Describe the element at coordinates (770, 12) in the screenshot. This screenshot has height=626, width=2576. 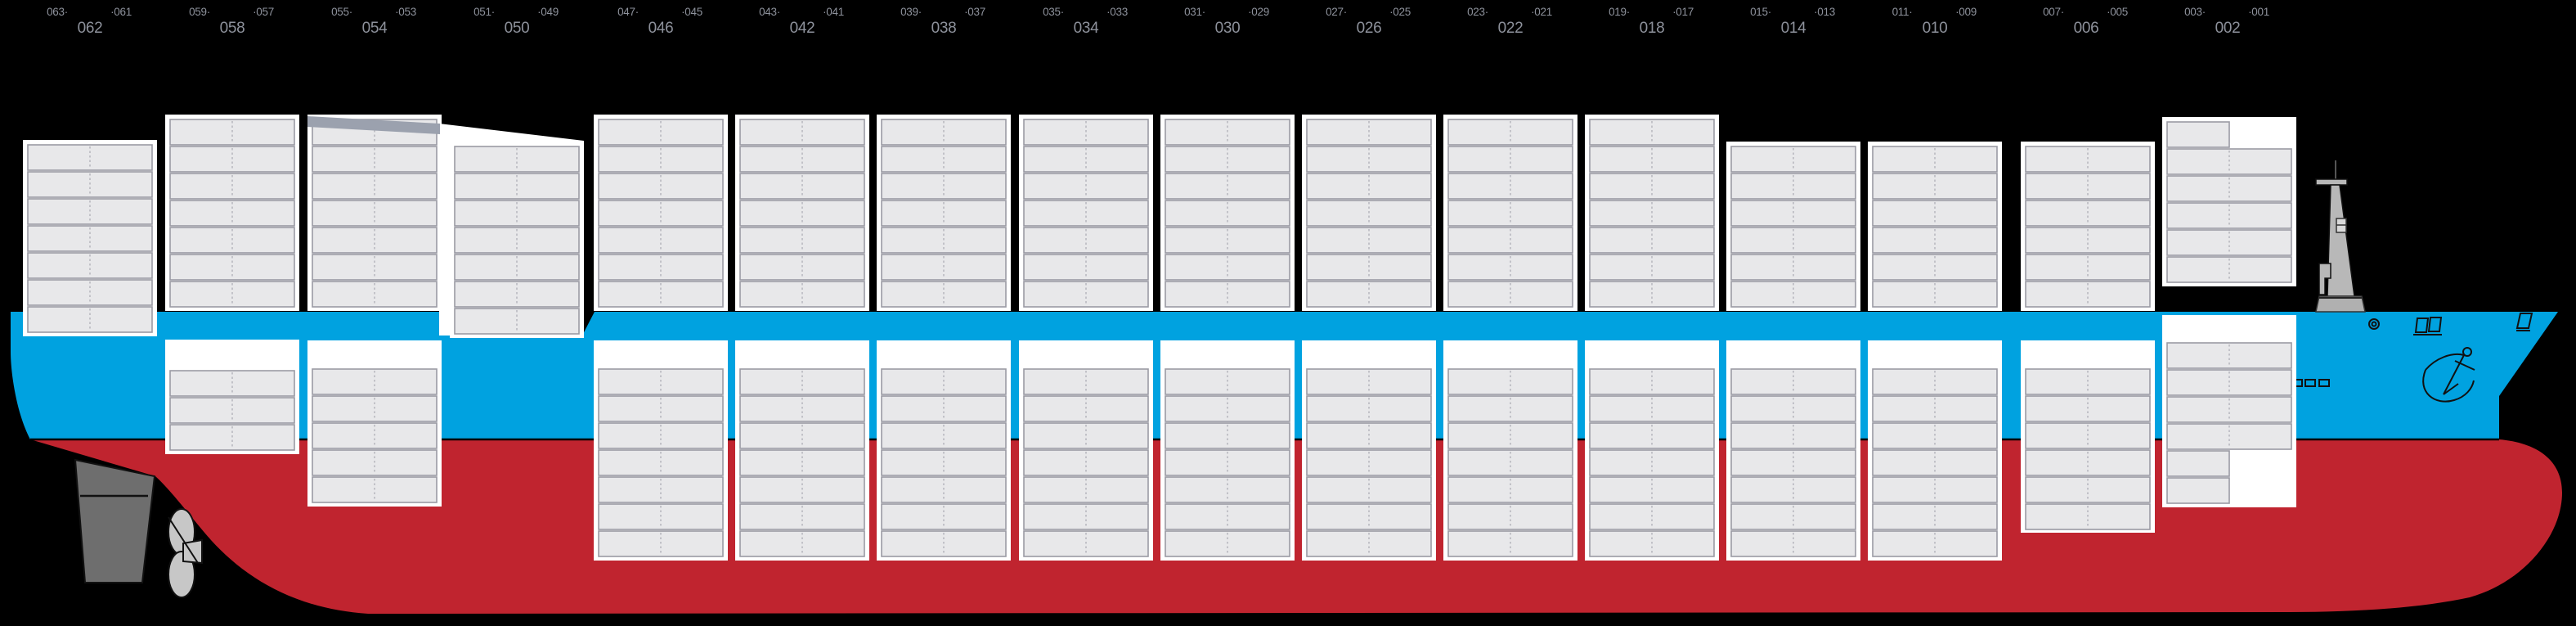
I see `bay-label-odd-aft: 043·` at that location.